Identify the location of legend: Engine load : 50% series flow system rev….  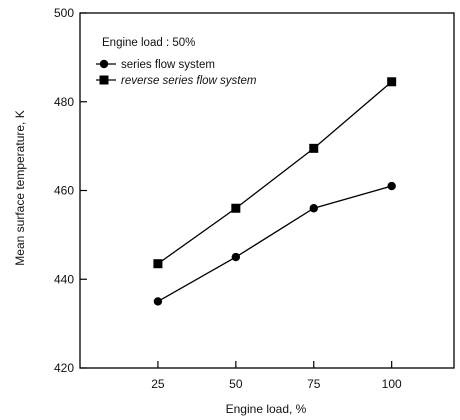
(176, 62).